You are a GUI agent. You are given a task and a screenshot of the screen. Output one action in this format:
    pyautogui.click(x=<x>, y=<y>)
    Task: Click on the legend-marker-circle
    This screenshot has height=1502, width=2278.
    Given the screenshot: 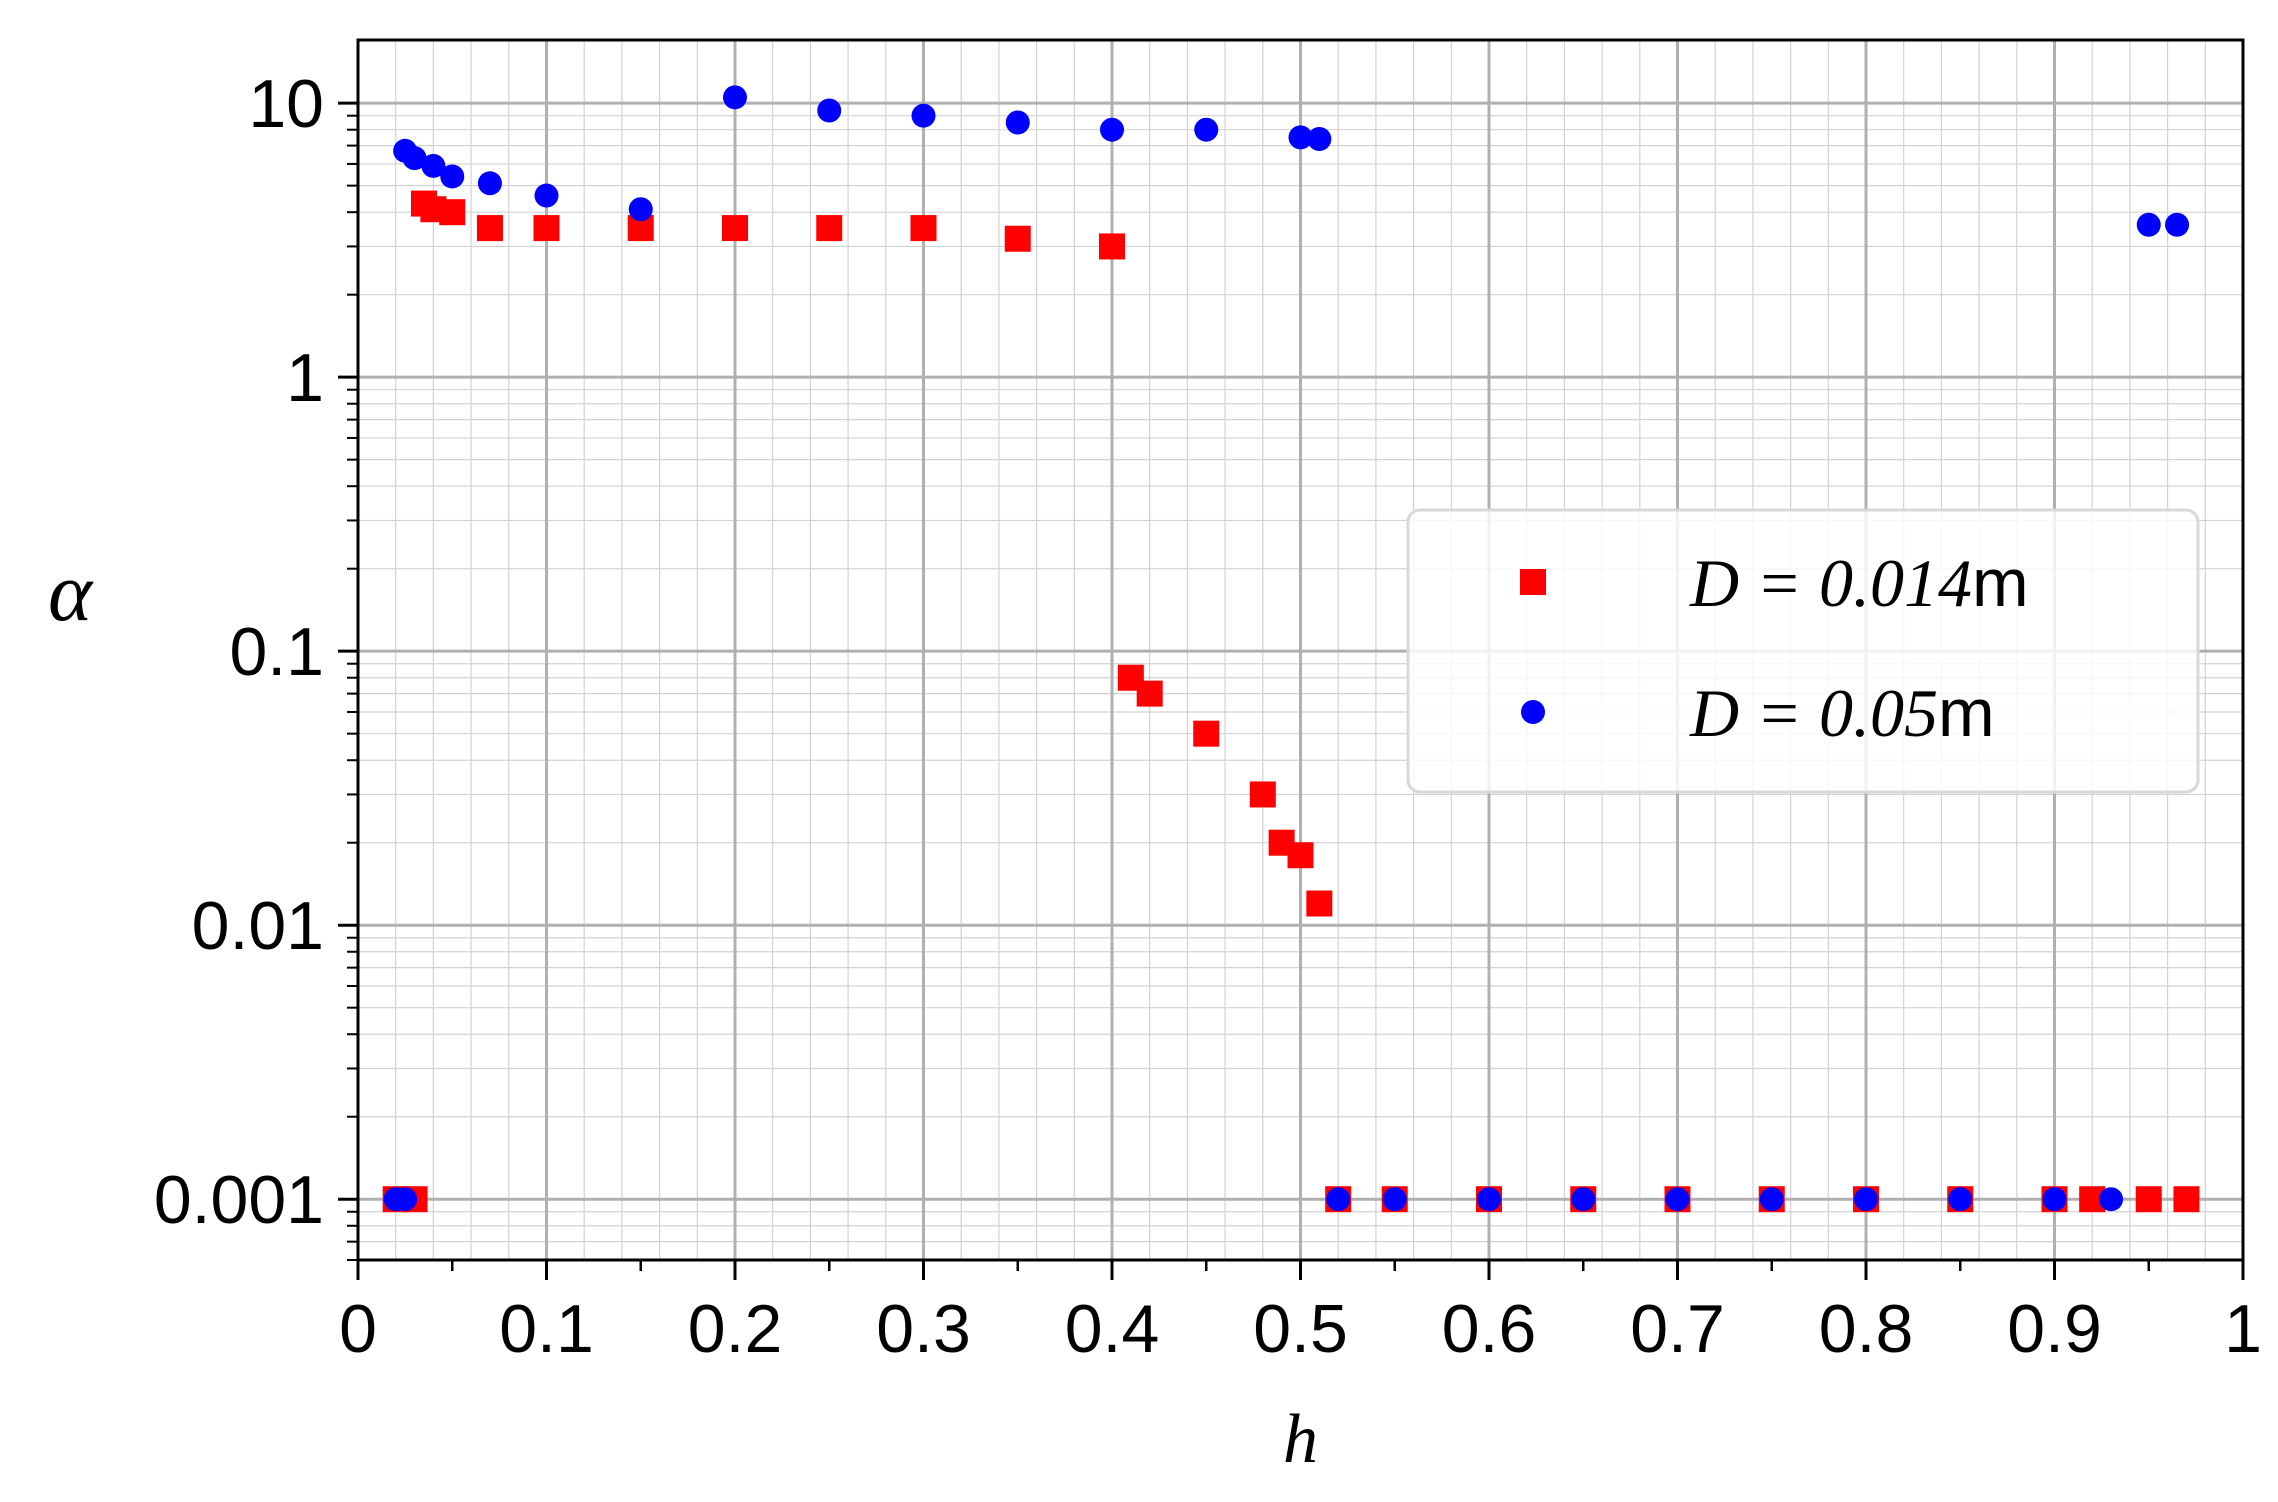 What is the action you would take?
    pyautogui.click(x=1533, y=712)
    